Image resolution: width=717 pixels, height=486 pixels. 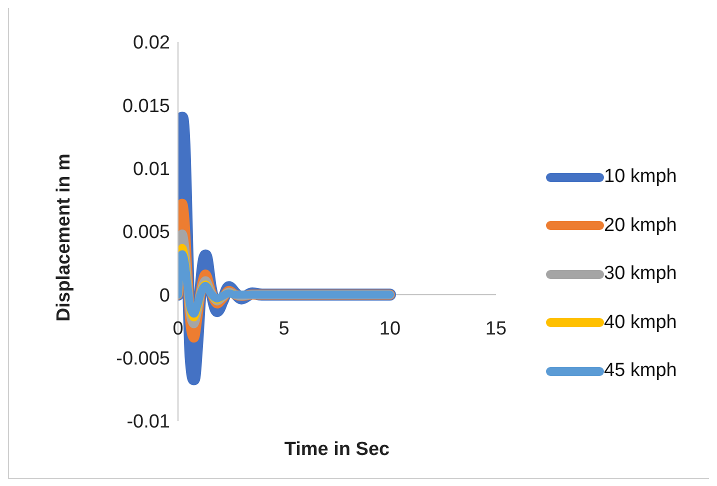 What do you see at coordinates (148, 422) in the screenshot?
I see `y-tick-label: -0.01` at bounding box center [148, 422].